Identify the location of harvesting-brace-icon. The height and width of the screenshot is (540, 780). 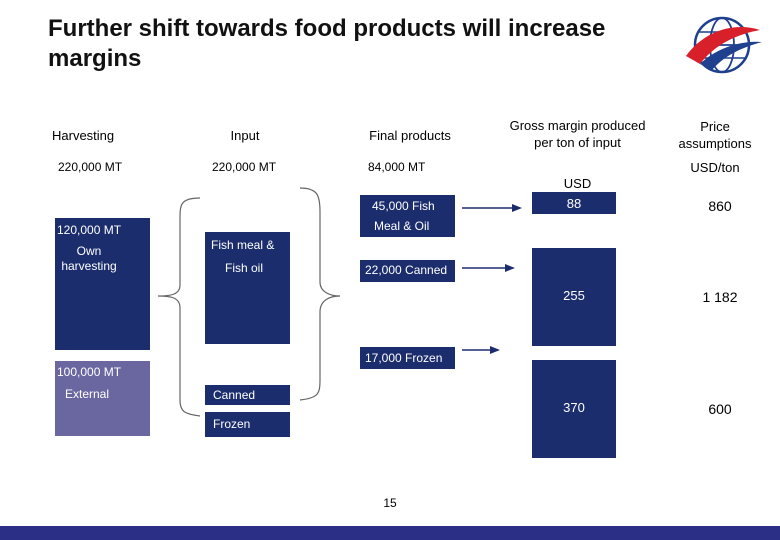
(179, 307).